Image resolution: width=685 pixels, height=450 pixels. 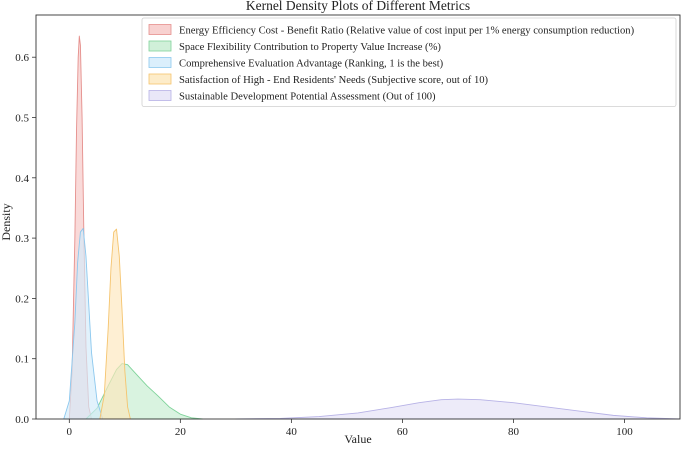 What do you see at coordinates (292, 432) in the screenshot?
I see `x-tick-label: 40` at bounding box center [292, 432].